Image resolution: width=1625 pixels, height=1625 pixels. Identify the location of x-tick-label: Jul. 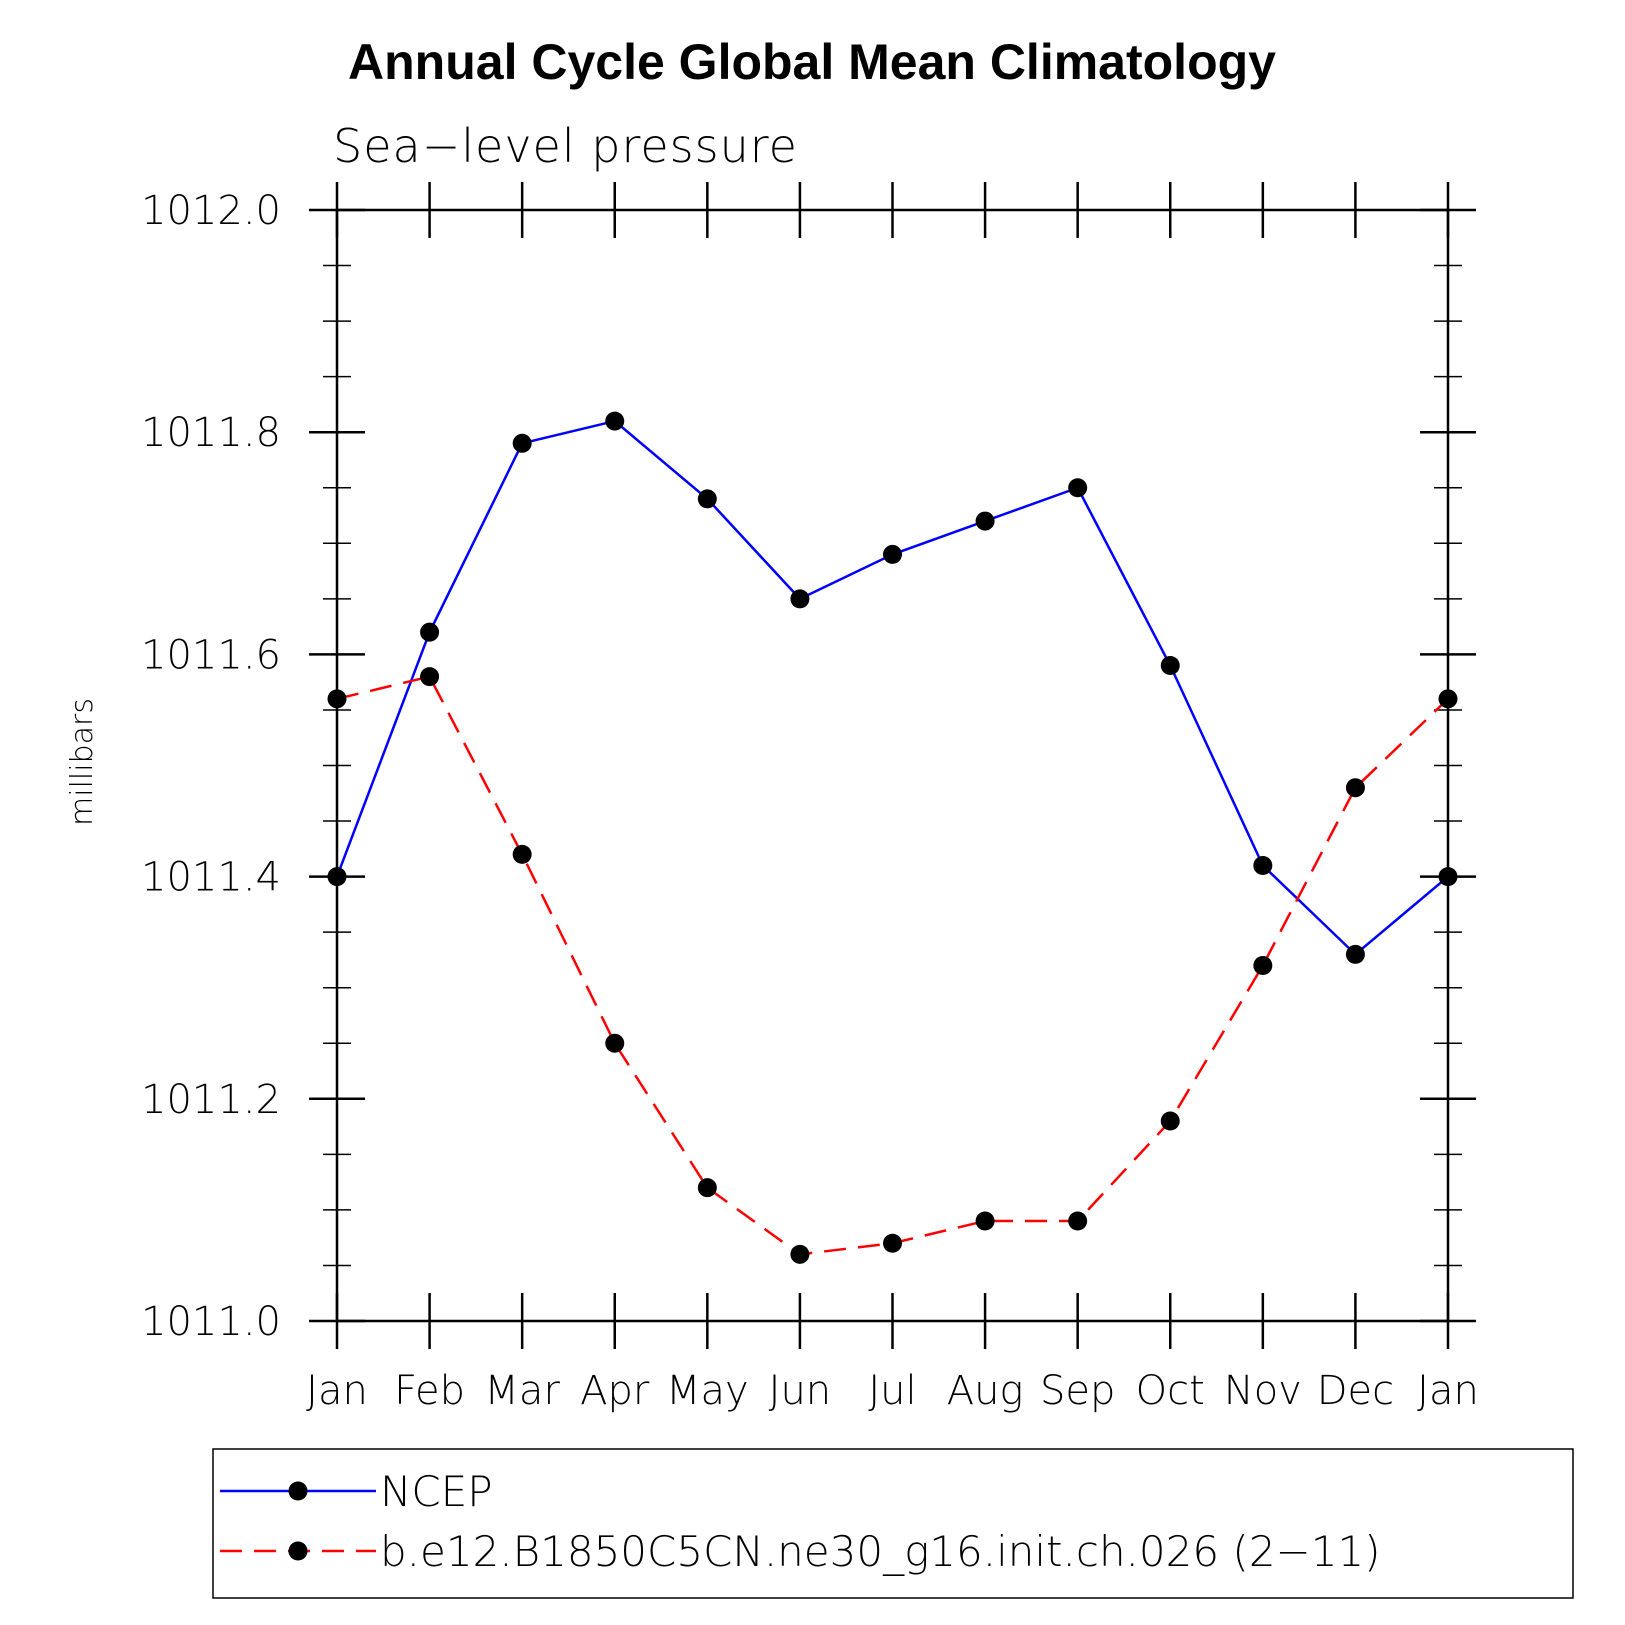
(892, 1391).